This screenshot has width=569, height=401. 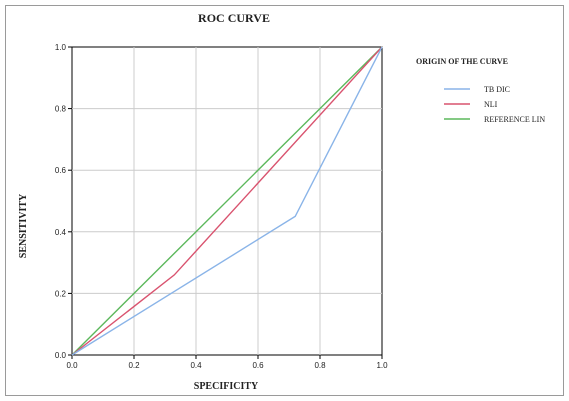 I want to click on chart-title: ROC CURVE, so click(x=234, y=18).